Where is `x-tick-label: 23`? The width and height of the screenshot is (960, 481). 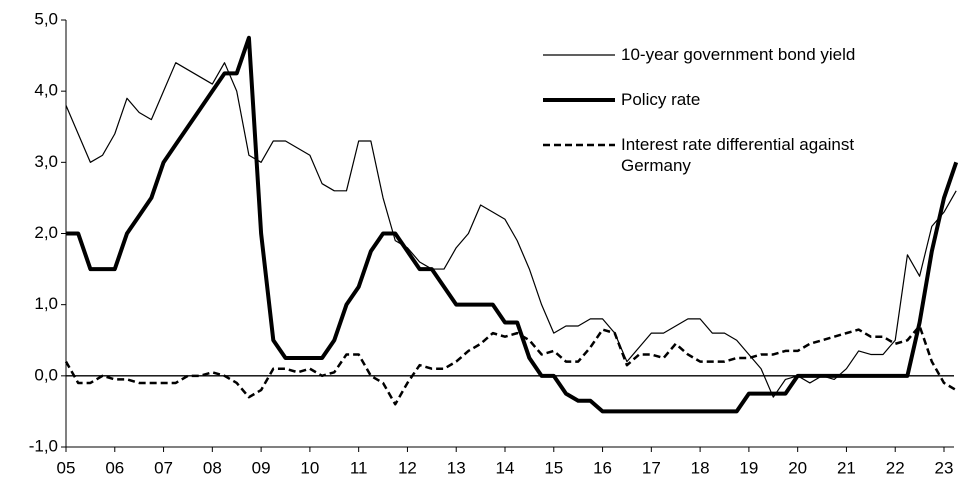 x-tick-label: 23 is located at coordinates (944, 467).